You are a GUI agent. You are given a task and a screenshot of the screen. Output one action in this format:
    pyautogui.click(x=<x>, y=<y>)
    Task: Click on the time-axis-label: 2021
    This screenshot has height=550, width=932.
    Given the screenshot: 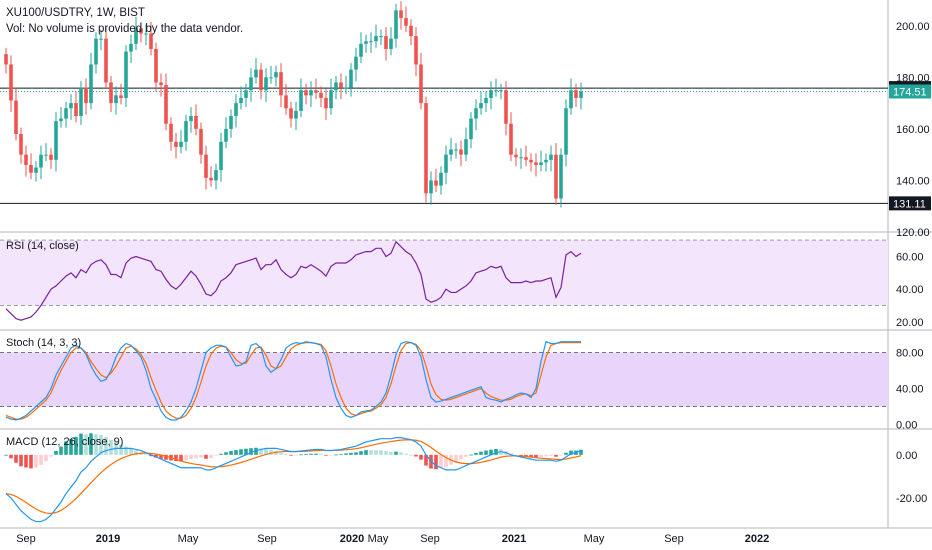 What is the action you would take?
    pyautogui.click(x=514, y=539)
    